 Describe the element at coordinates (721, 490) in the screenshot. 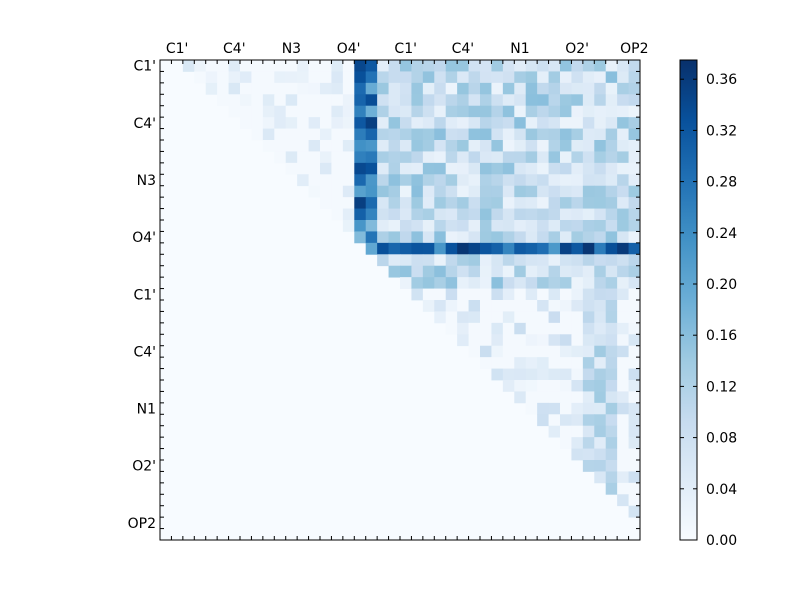

I see `colorbar-tick-label: 0.04` at that location.